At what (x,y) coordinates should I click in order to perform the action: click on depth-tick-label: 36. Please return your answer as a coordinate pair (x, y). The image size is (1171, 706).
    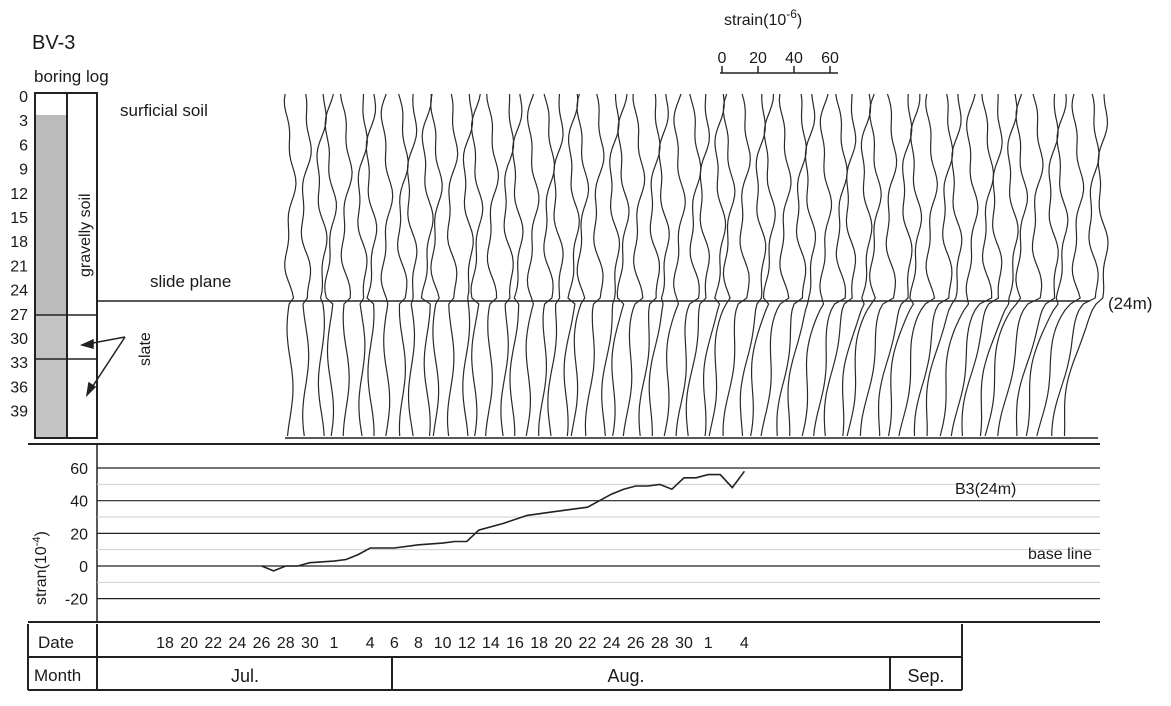
    Looking at the image, I should click on (19, 387).